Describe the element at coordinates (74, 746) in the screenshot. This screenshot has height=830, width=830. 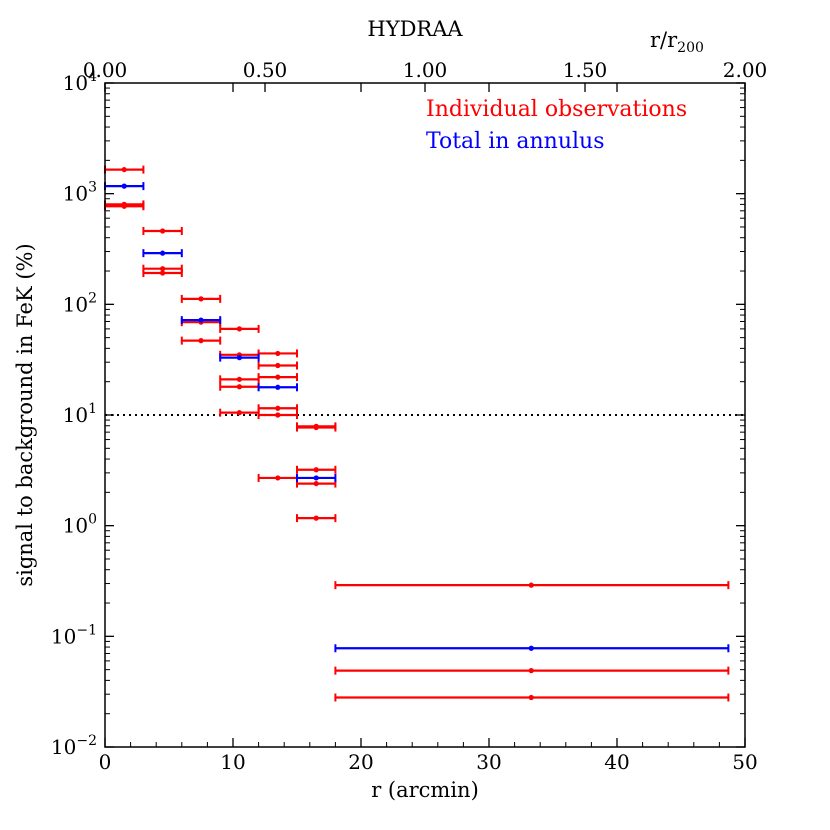
I see `y-tick-label: 10⁻²` at that location.